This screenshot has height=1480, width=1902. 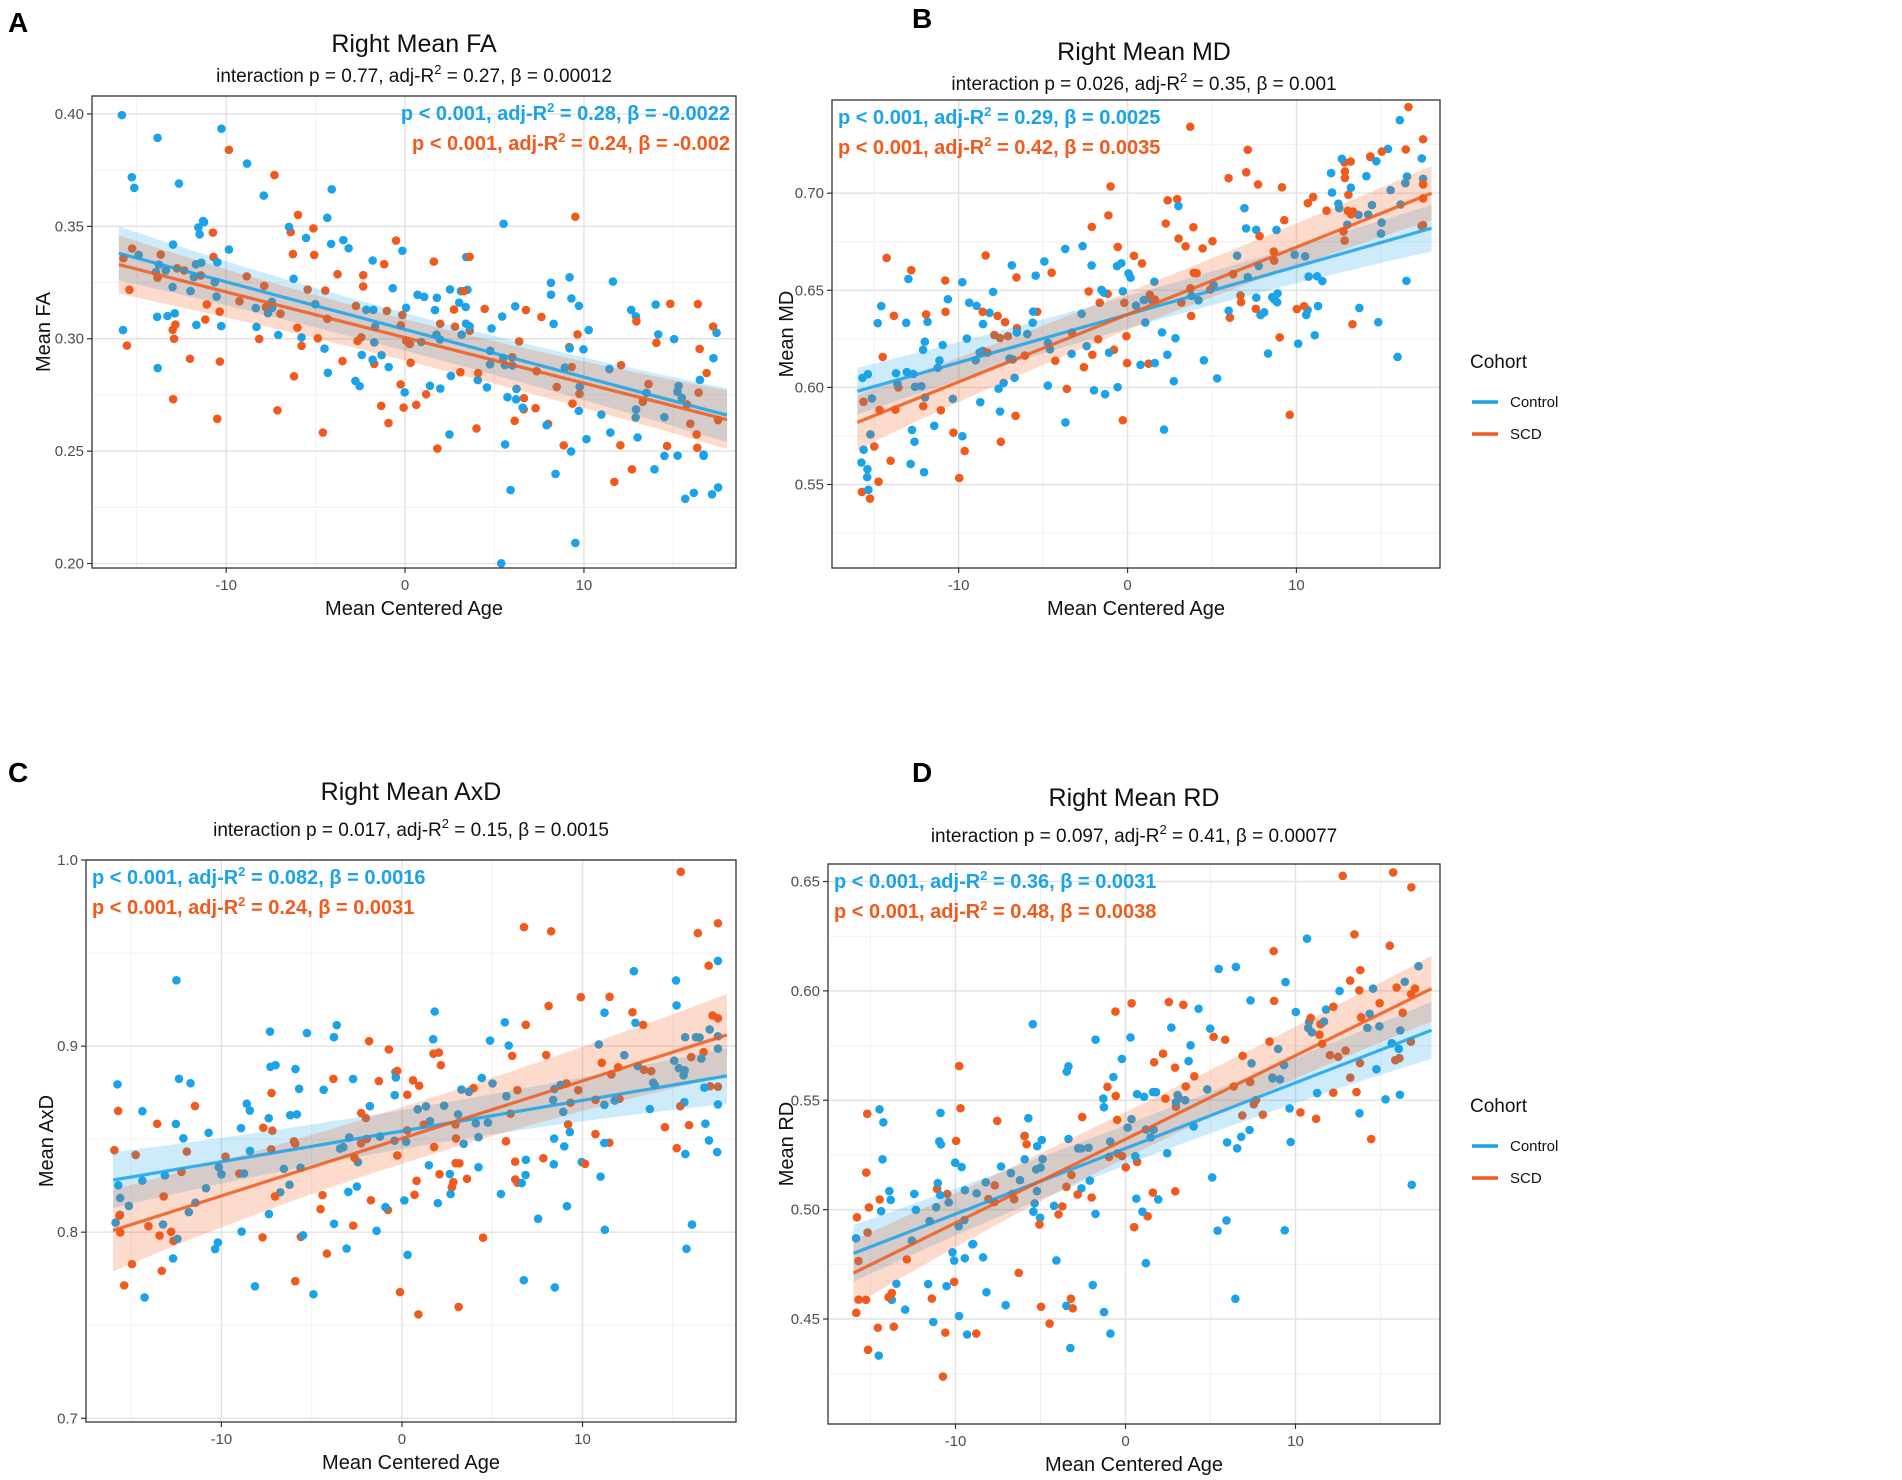 What do you see at coordinates (325, 76) in the screenshot?
I see `subtitle-part: interaction p = 0.77, adj-R` at bounding box center [325, 76].